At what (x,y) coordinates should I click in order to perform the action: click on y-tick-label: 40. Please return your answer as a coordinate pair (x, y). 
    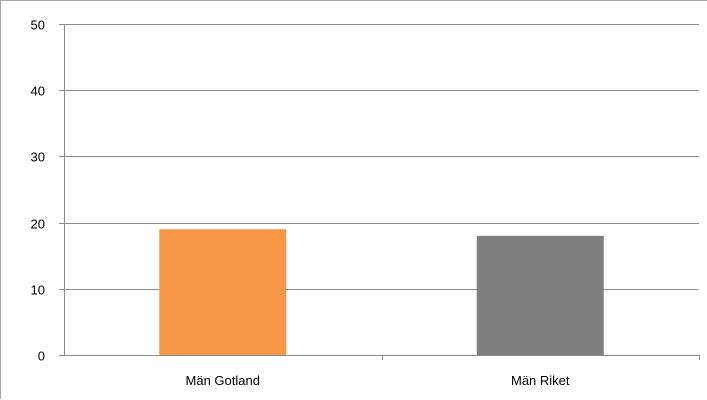
    Looking at the image, I should click on (38, 91).